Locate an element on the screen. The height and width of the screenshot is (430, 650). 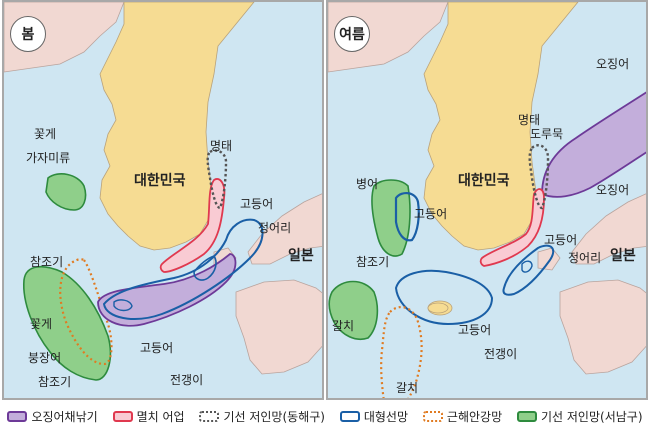
legend-label: 대형선망 is located at coordinates (386, 416).